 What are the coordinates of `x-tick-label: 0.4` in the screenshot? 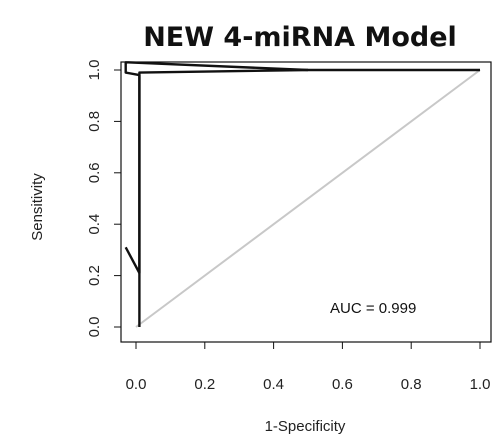 It's located at (273, 384).